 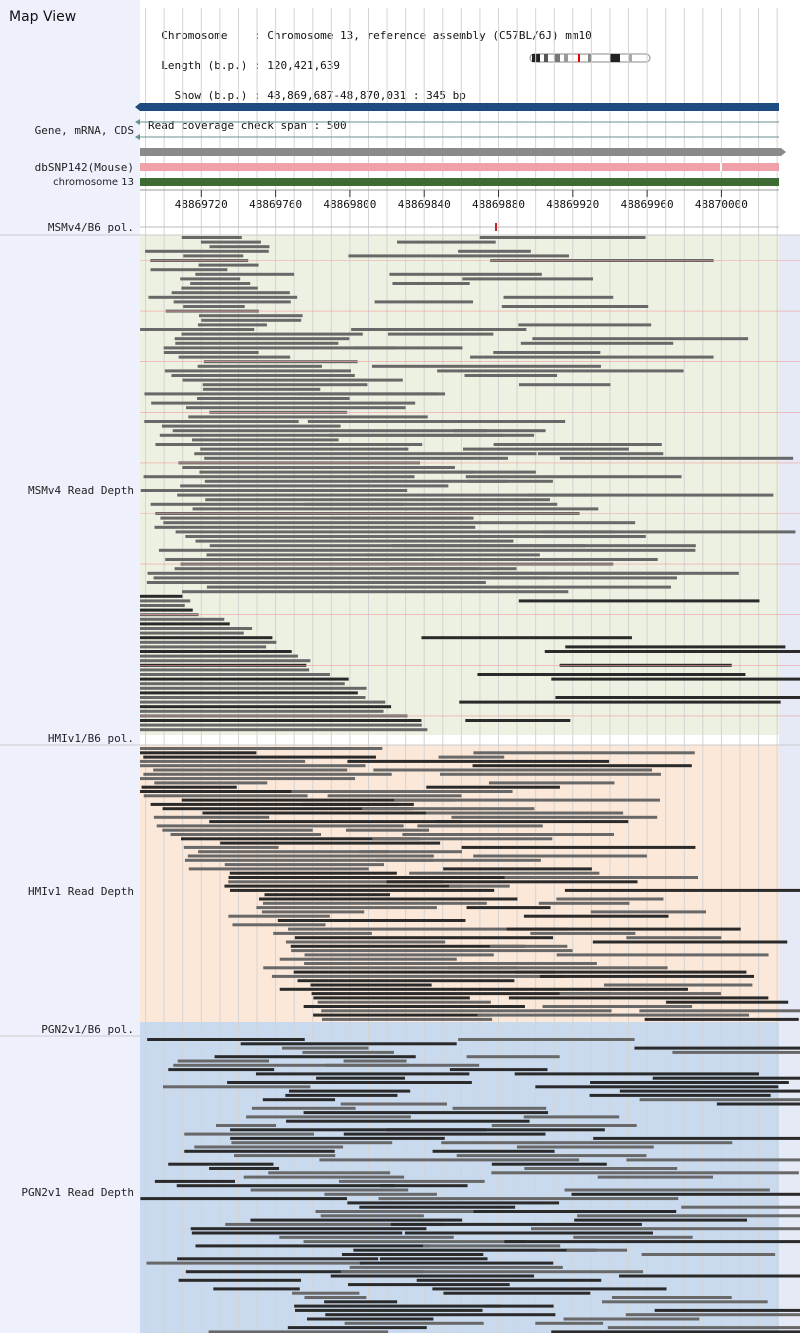 I want to click on chromosome-track-label: chromosome 13, so click(x=93, y=182).